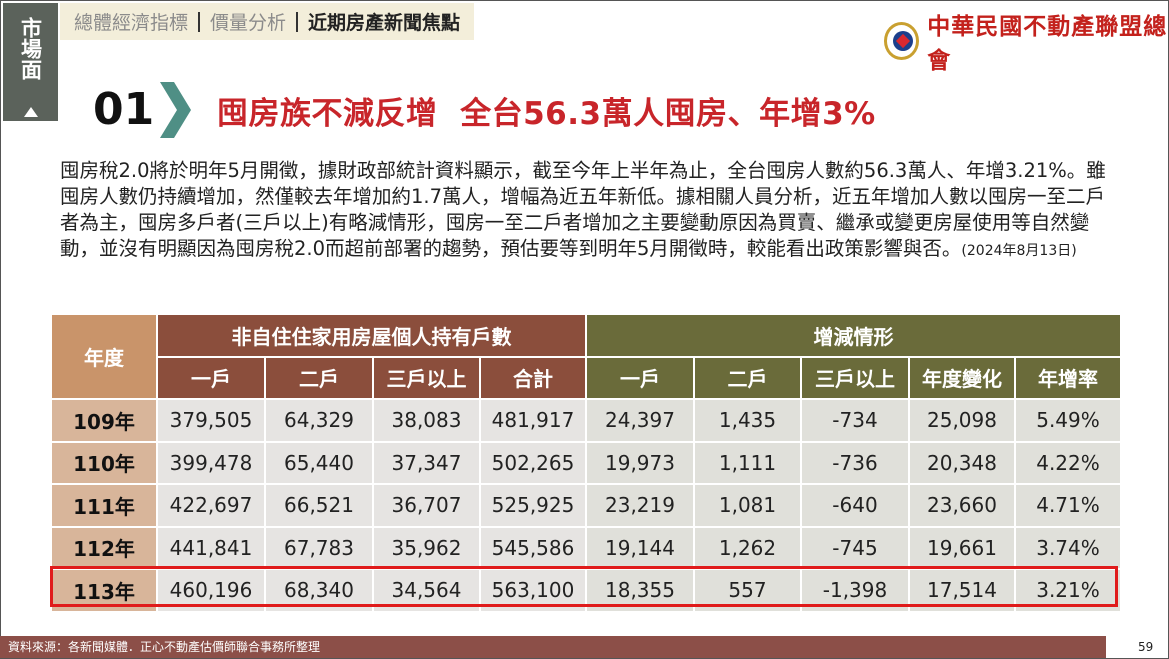 This screenshot has height=659, width=1169. I want to click on row-year: 110年, so click(104, 462).